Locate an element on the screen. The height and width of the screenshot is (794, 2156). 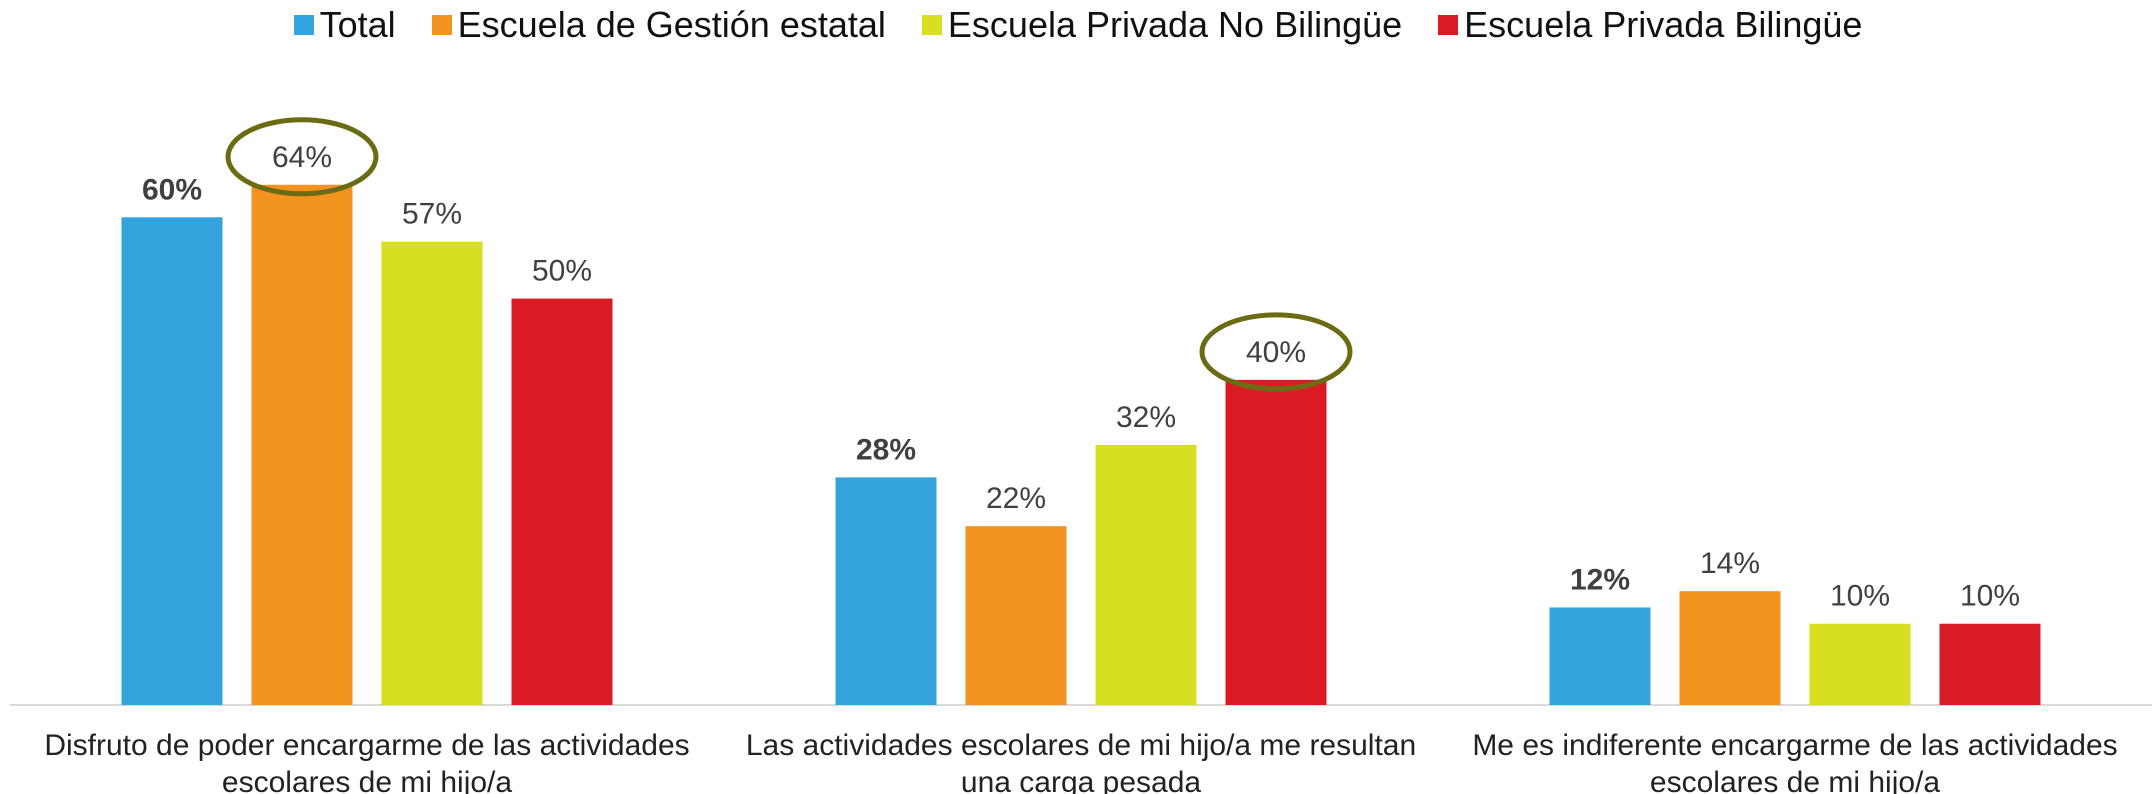
value-label: 12% is located at coordinates (1600, 579).